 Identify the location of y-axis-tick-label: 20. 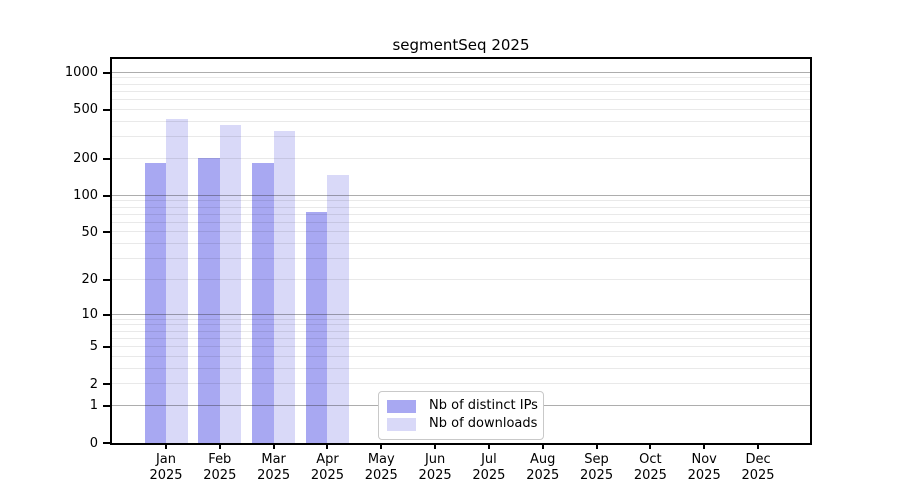
(89, 280).